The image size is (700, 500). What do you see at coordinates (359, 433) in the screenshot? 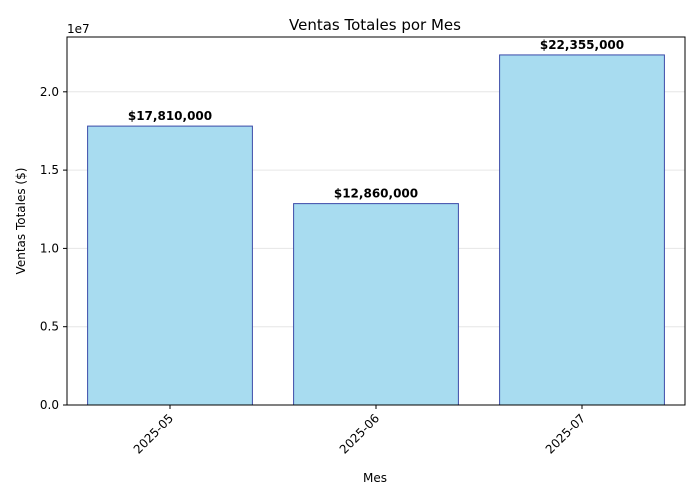
I see `x-tick-label: 2025-06` at bounding box center [359, 433].